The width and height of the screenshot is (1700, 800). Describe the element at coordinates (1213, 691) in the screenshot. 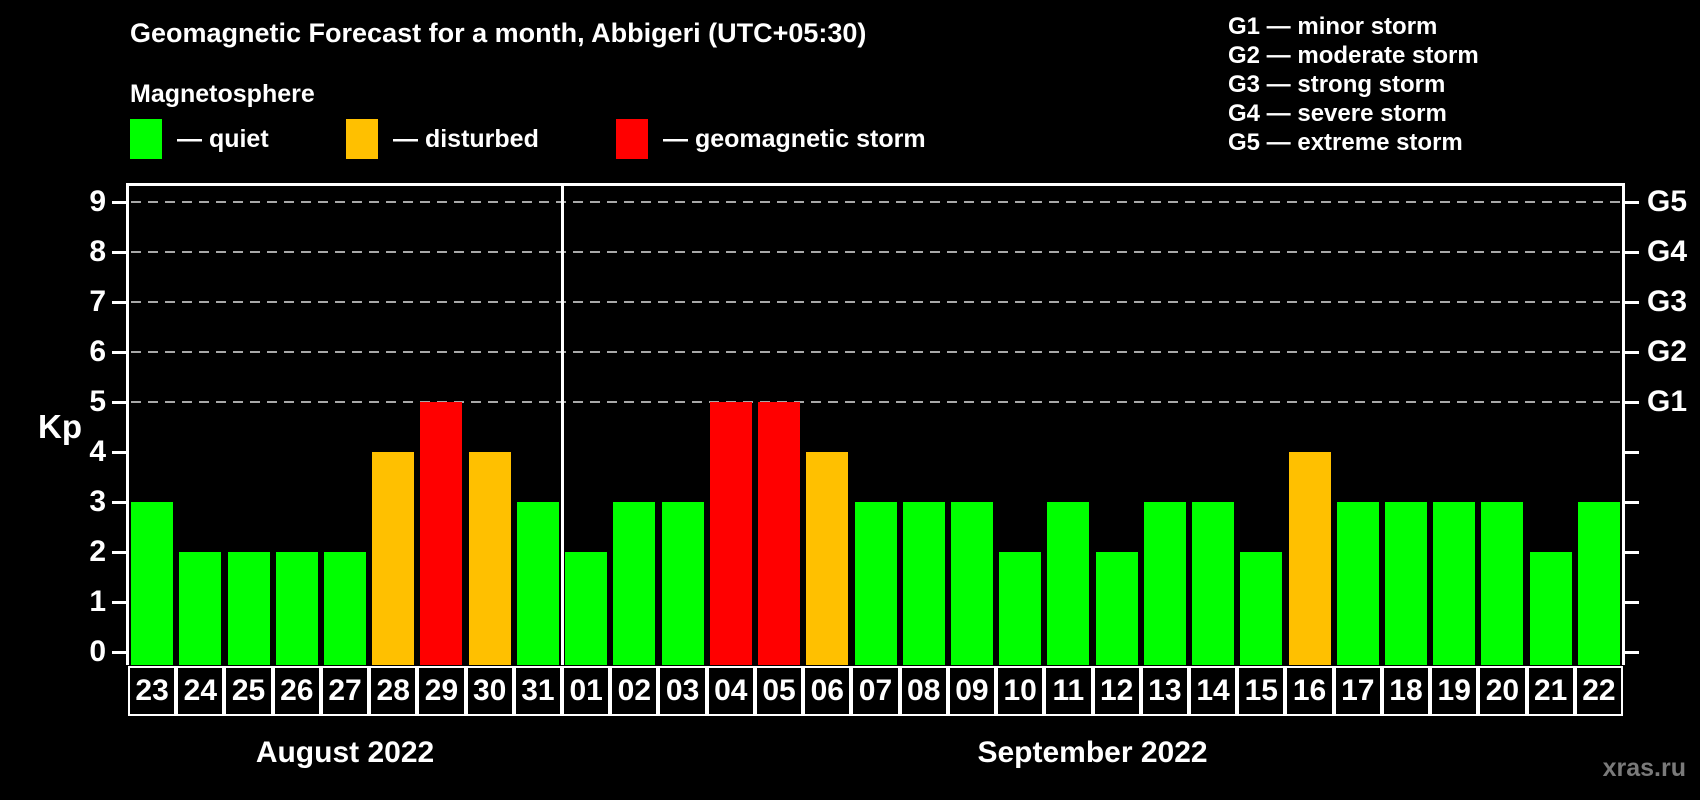

I see `date-cell-sep-14: 14` at that location.